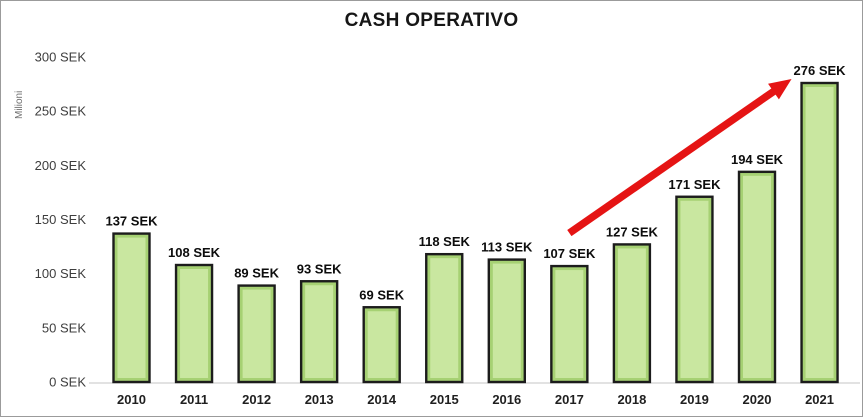 This screenshot has height=417, width=863. I want to click on y-tick-label-0: 0 SEK, so click(67, 382).